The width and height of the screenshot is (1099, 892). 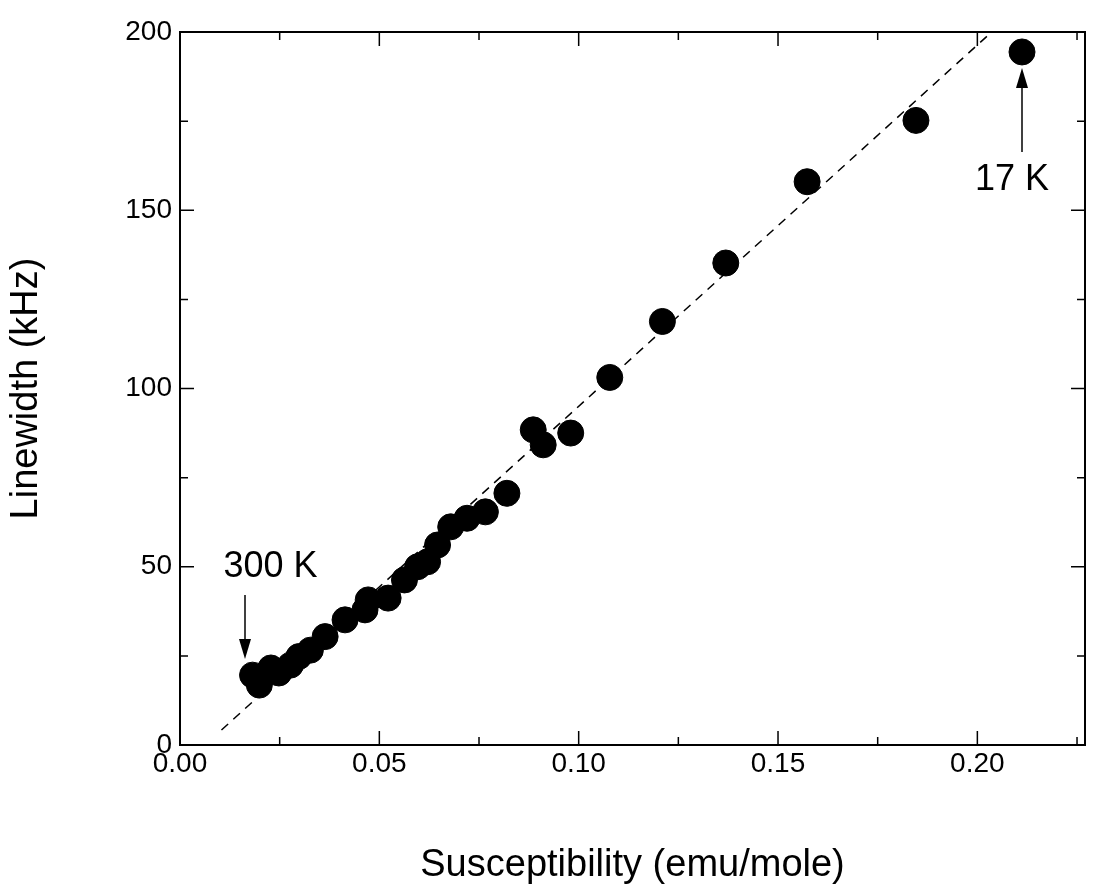 I want to click on y-tick-label: 100, so click(x=148, y=387).